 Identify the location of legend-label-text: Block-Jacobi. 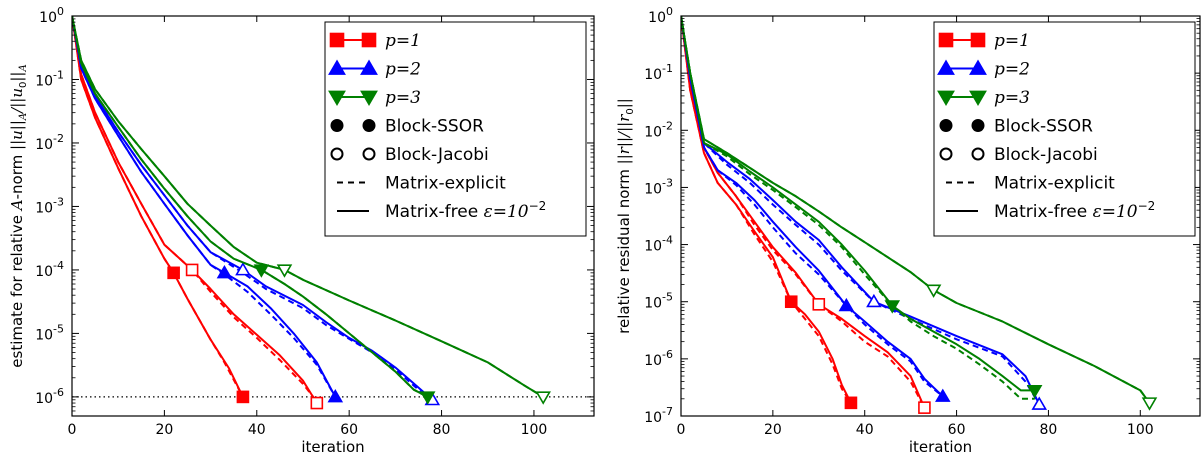
(437, 155).